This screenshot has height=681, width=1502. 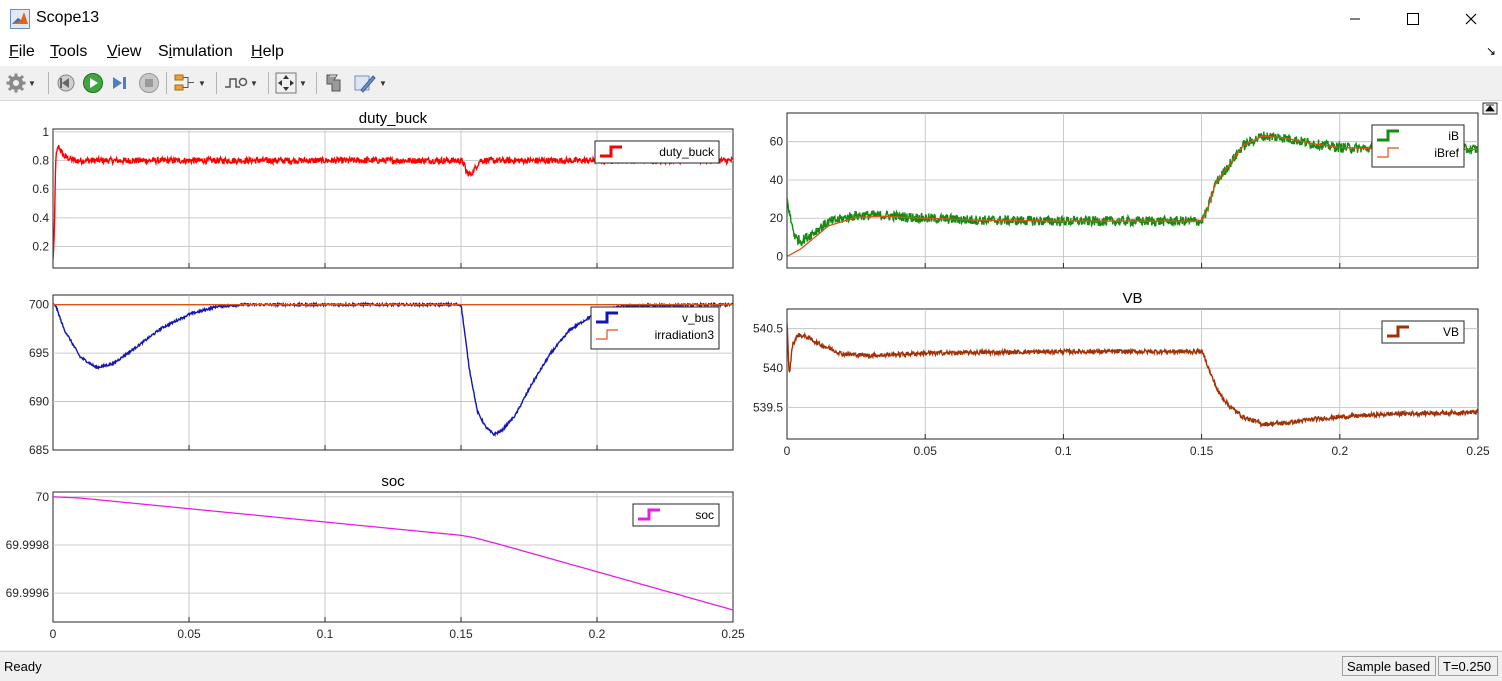 I want to click on menu-simulation-pre: S, so click(x=163, y=51).